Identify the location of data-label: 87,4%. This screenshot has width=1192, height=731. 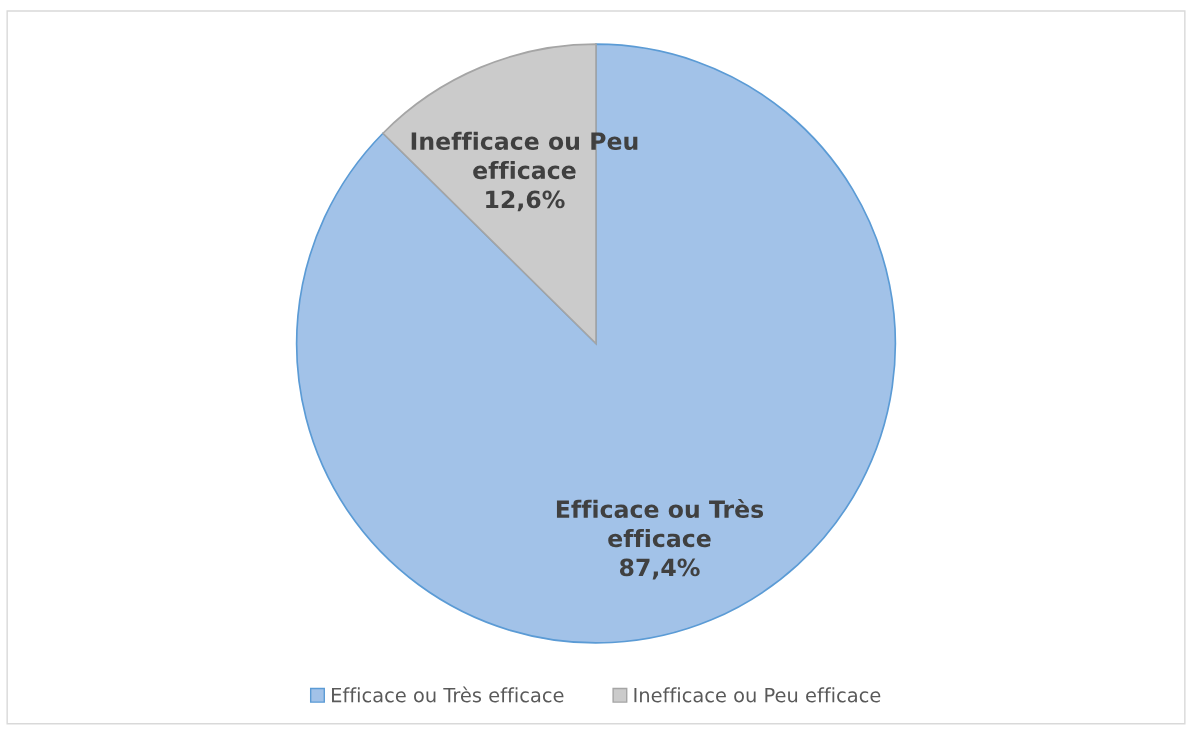
(659, 569).